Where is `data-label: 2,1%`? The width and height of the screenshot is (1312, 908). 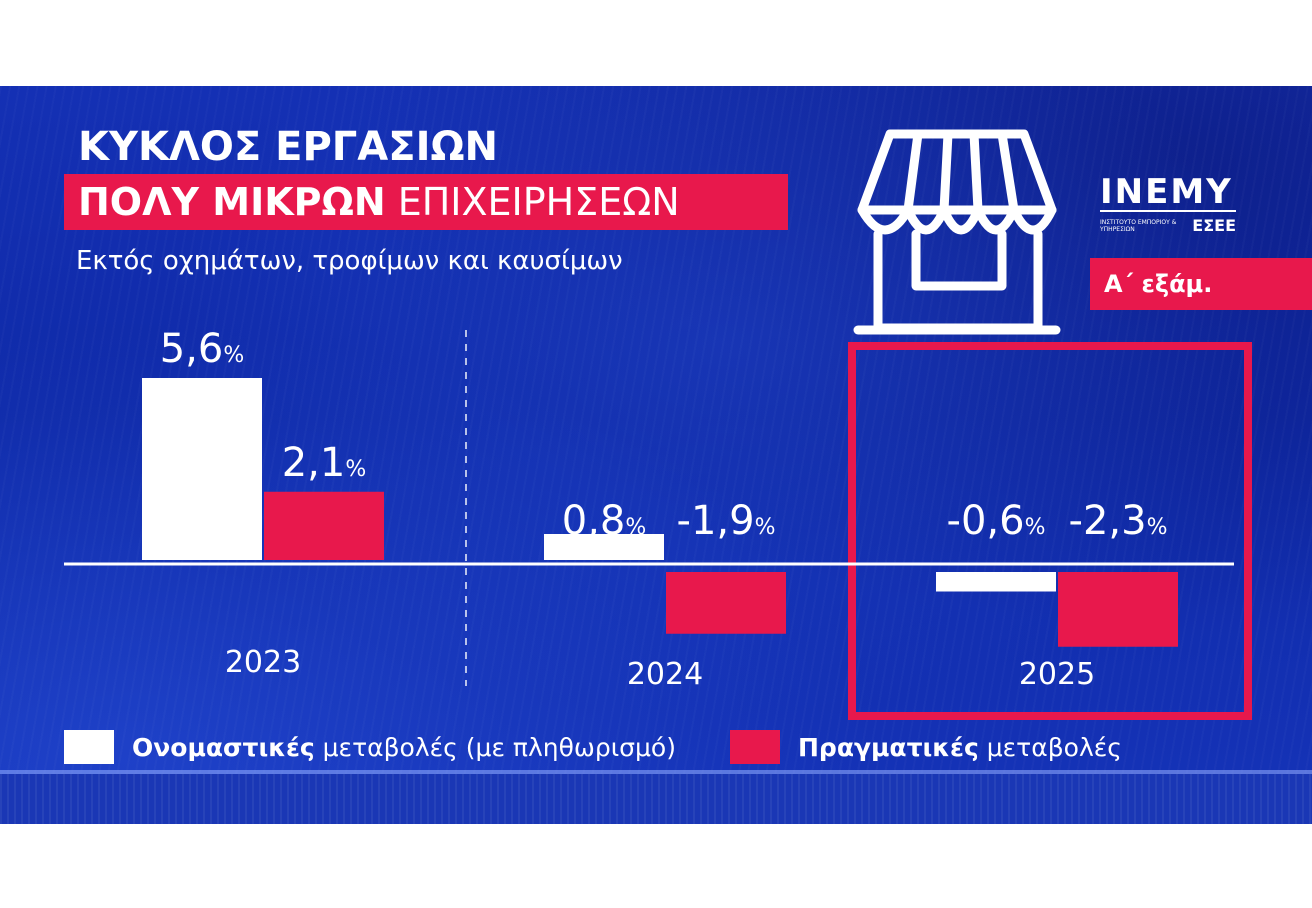 data-label: 2,1% is located at coordinates (324, 463).